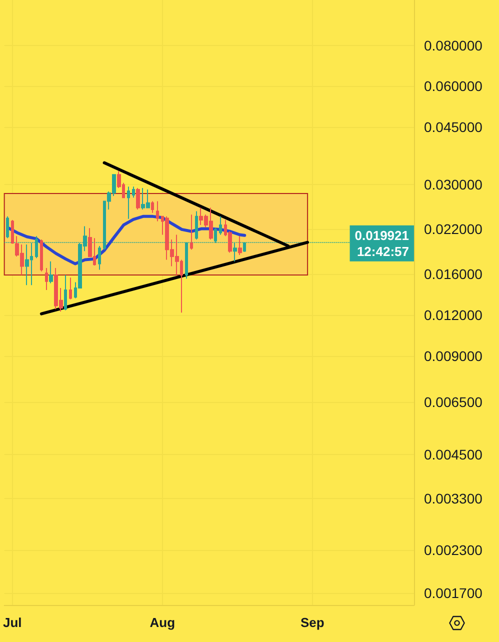  I want to click on ref-line-label: 0.019921 12:42:57, so click(381, 243).